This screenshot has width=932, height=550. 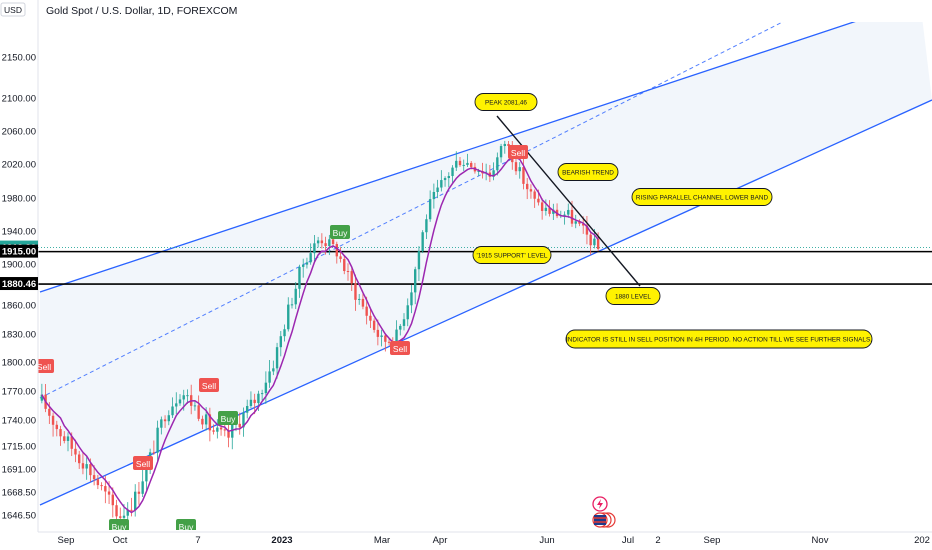 I want to click on event-icons, so click(x=604, y=512).